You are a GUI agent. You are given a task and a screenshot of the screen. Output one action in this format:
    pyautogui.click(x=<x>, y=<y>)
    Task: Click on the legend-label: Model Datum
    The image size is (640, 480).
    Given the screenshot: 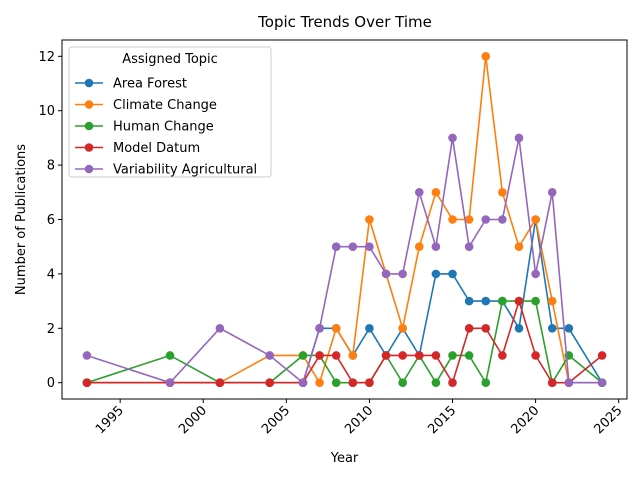 What is the action you would take?
    pyautogui.click(x=156, y=148)
    